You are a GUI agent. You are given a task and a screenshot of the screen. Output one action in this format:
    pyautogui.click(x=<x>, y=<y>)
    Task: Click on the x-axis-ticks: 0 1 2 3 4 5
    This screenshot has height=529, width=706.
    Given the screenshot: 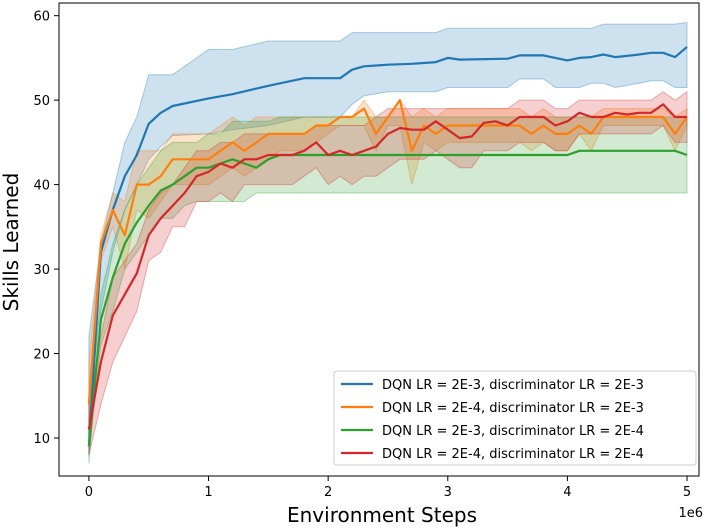 What is the action you would take?
    pyautogui.click(x=388, y=488)
    